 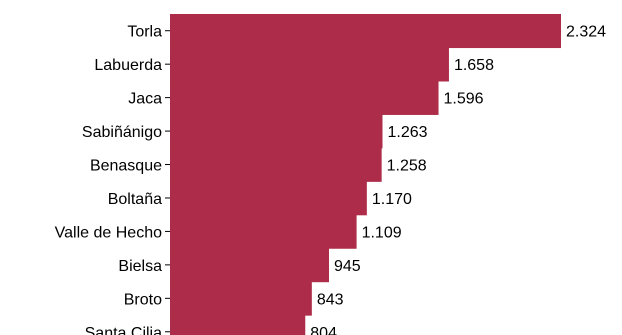 I want to click on category-label: Sabiñánigo, so click(x=122, y=132).